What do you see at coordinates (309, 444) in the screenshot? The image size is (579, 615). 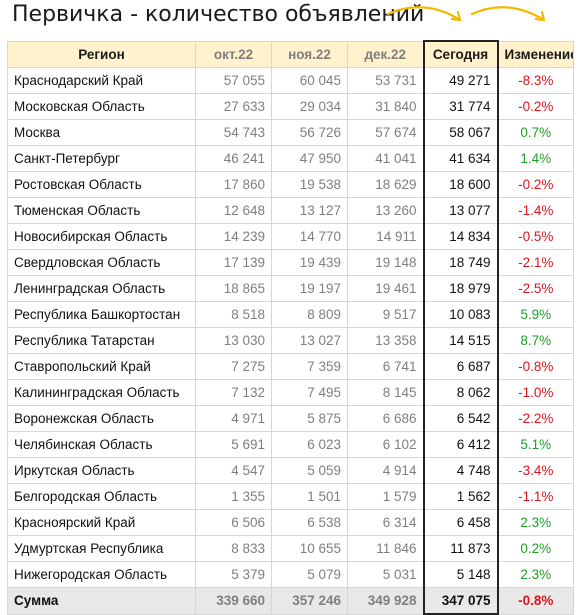 I see `nov-value: 6 023` at bounding box center [309, 444].